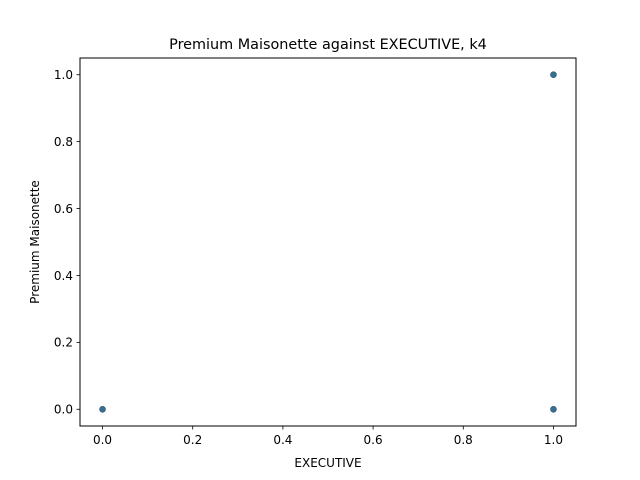  Describe the element at coordinates (373, 440) in the screenshot. I see `x-tick-label: 0.6` at that location.